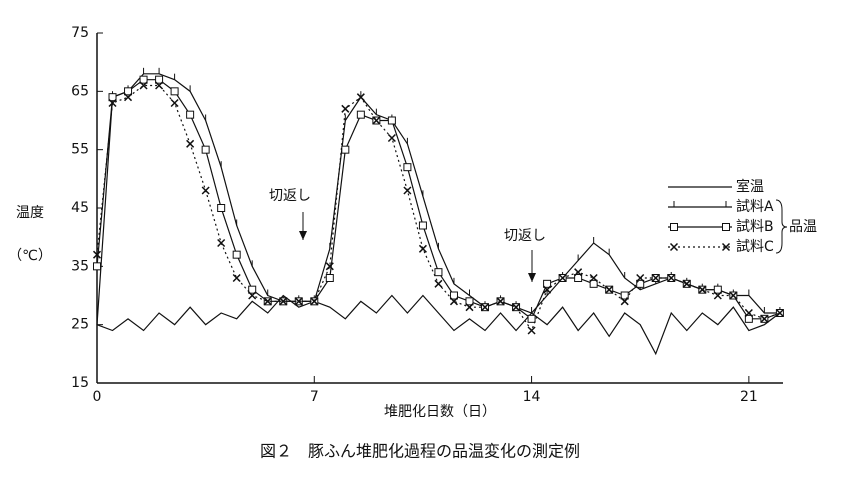  What do you see at coordinates (755, 207) in the screenshot?
I see `legend-label: 試料A` at bounding box center [755, 207].